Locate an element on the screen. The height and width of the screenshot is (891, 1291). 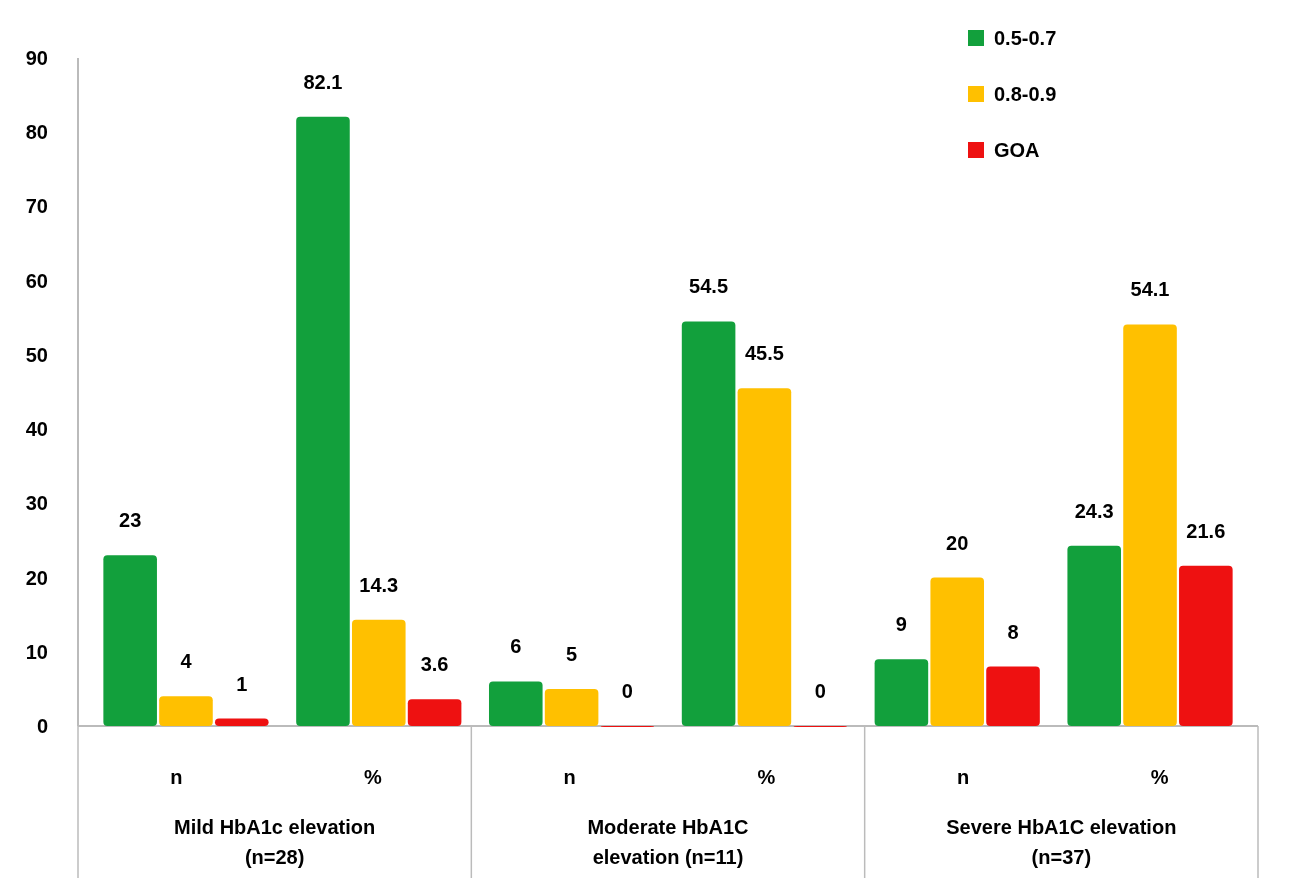
data-label: 3.6 is located at coordinates (434, 664).